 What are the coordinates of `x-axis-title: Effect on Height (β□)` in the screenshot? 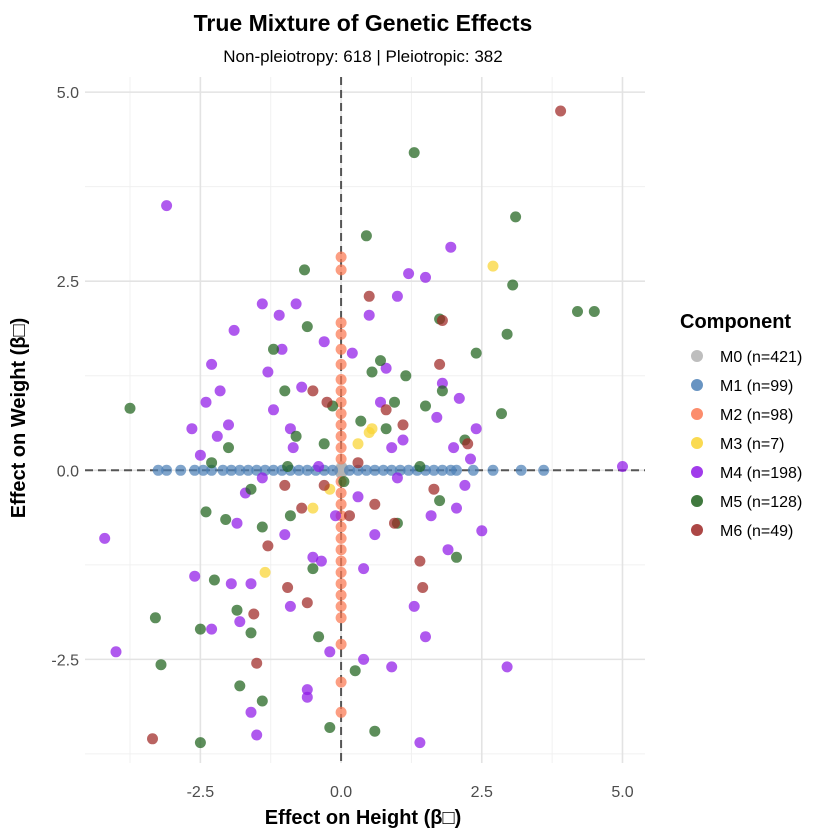 It's located at (363, 818).